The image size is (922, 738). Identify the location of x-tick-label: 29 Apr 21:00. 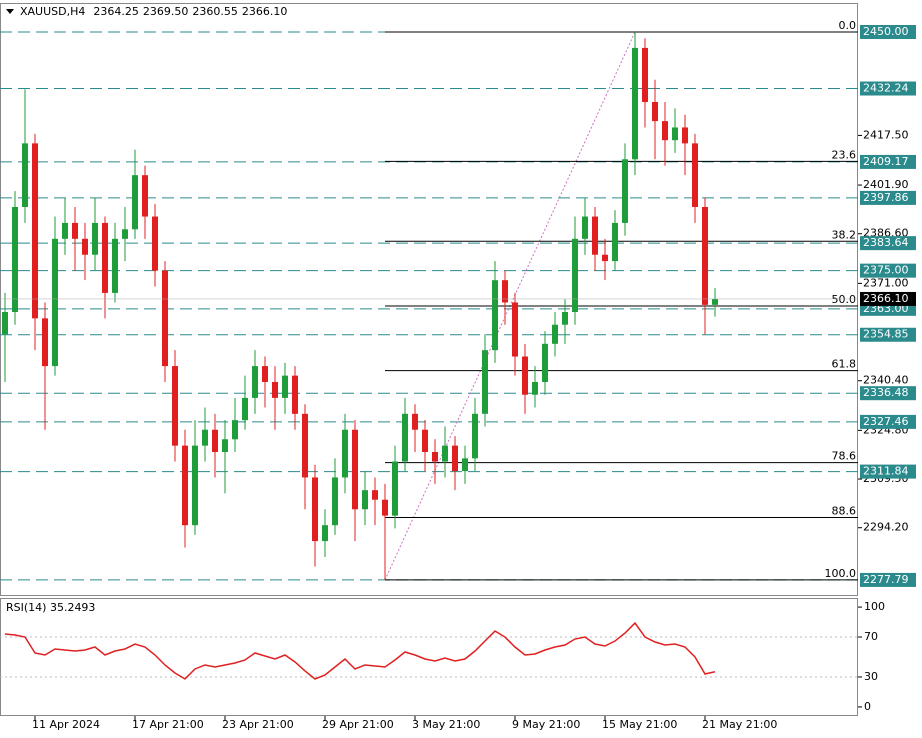
(358, 724).